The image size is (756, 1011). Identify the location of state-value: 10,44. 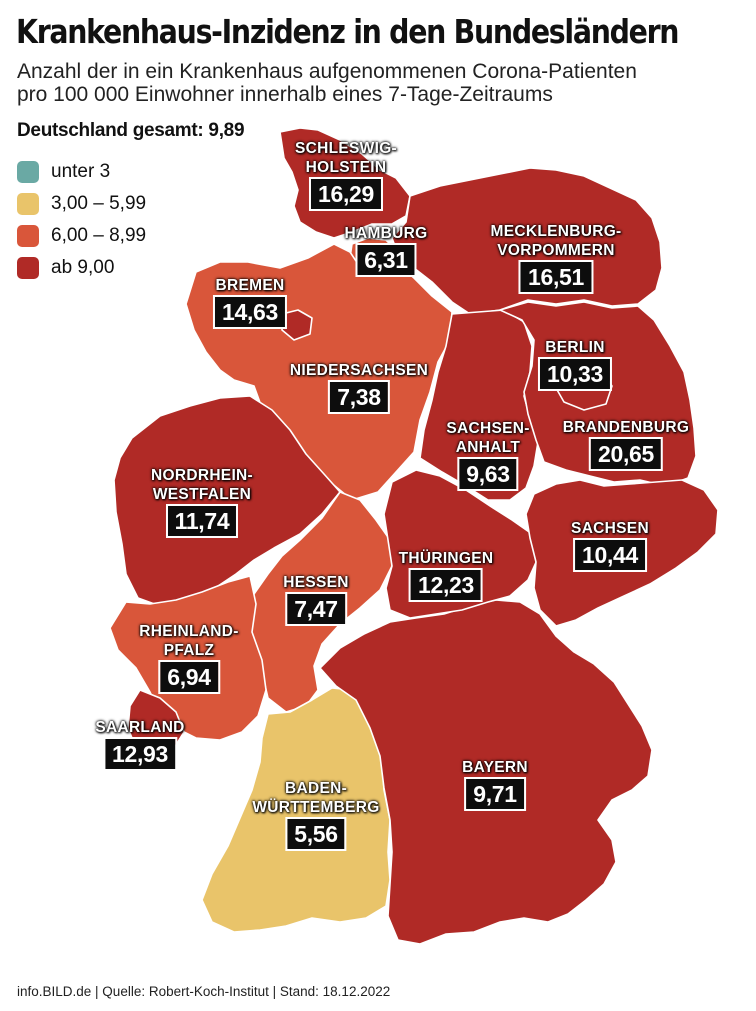
(610, 555).